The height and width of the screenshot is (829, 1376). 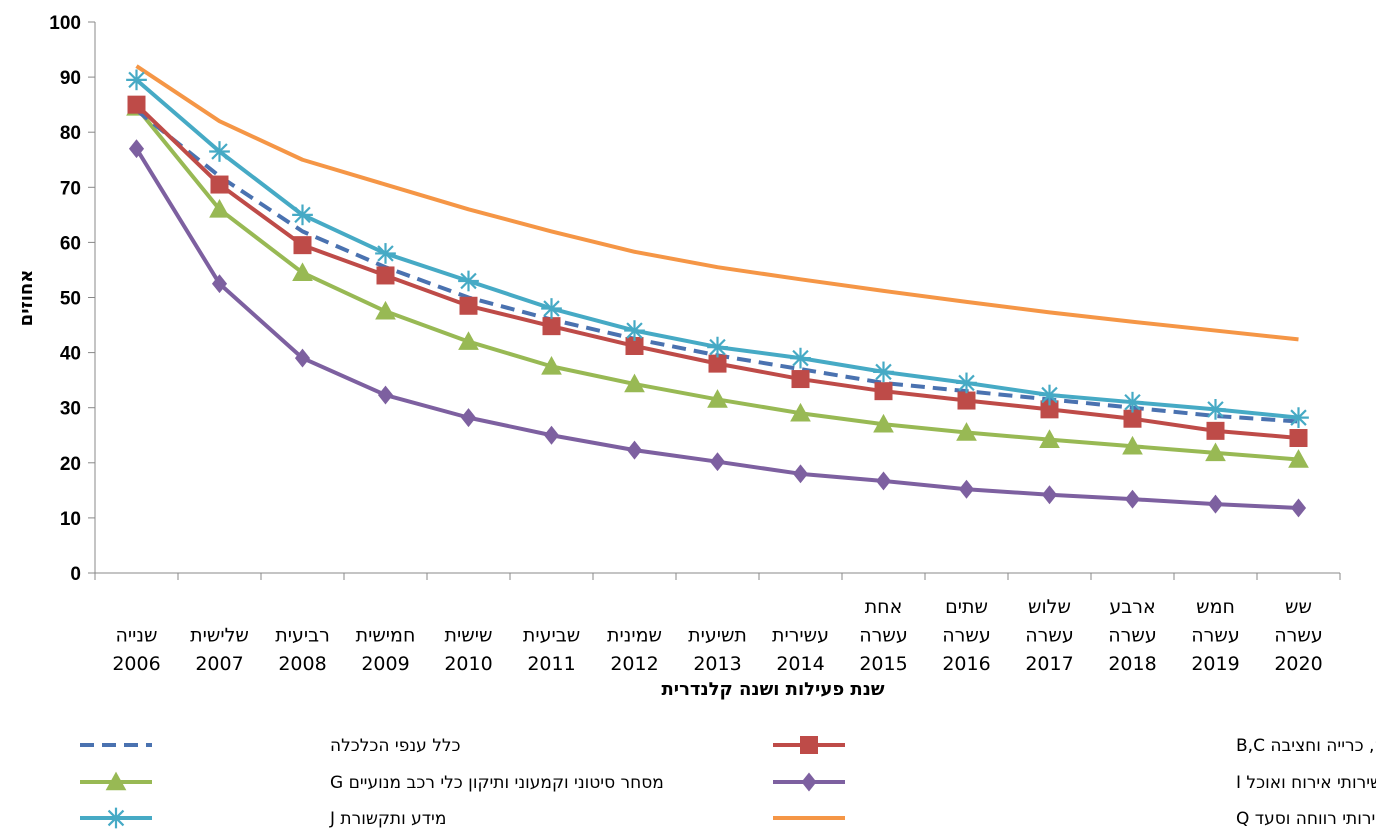 I want to click on legend-item: מידע ותקשורת J, so click(x=263, y=818).